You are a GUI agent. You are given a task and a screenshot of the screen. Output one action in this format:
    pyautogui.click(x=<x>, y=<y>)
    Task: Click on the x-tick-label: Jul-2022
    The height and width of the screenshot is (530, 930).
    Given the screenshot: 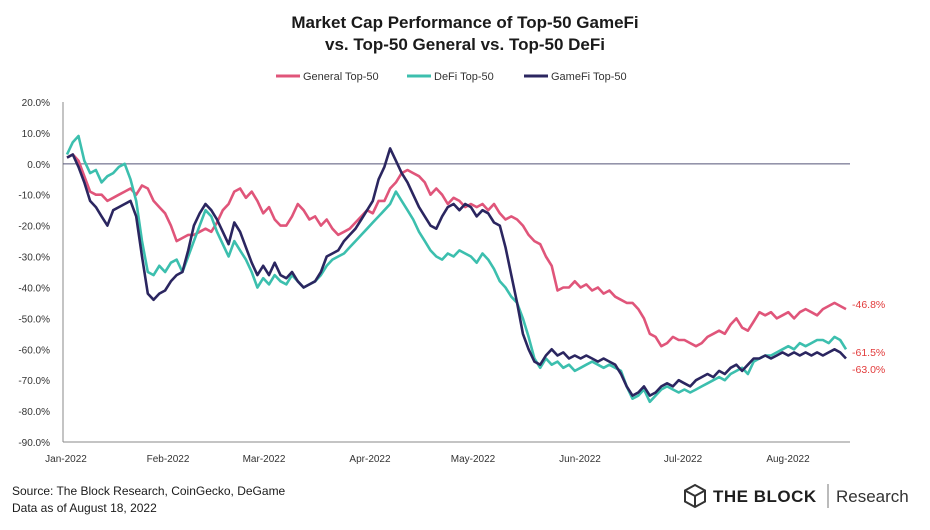 What is the action you would take?
    pyautogui.click(x=683, y=459)
    